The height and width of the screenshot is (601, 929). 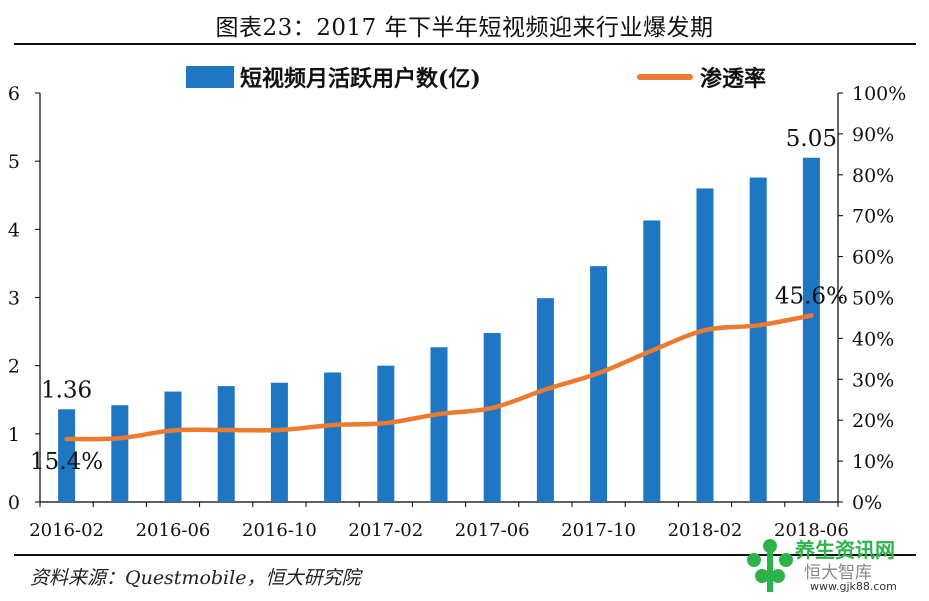 I want to click on title-divider, so click(x=465, y=44).